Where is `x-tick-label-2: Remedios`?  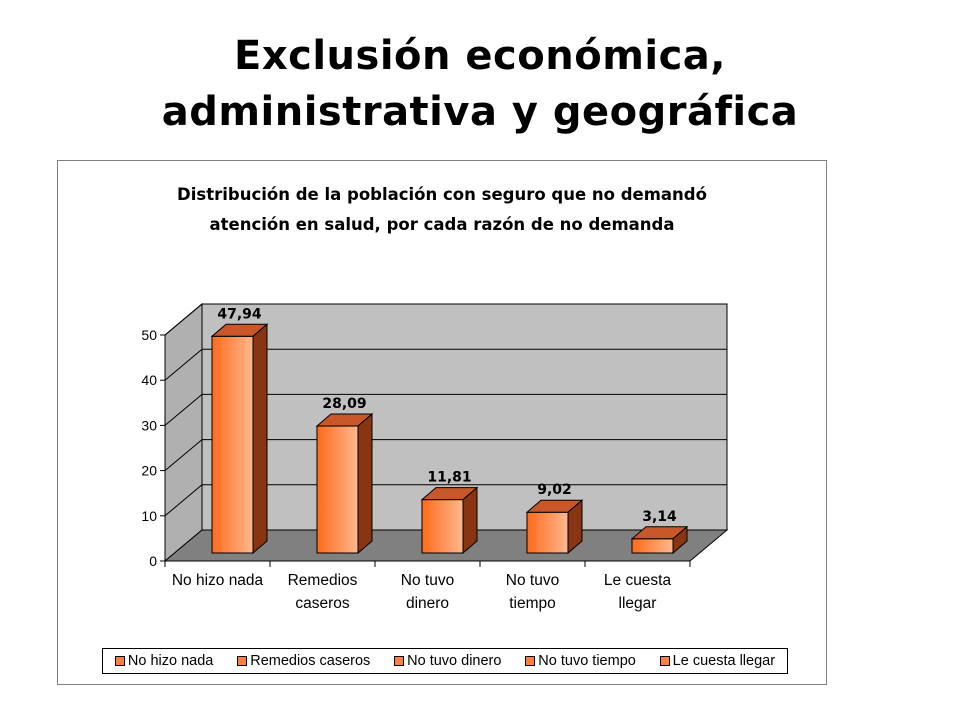
x-tick-label-2: Remedios is located at coordinates (323, 580).